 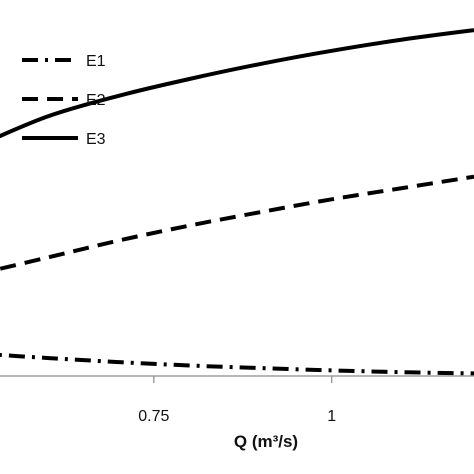 What do you see at coordinates (331, 416) in the screenshot?
I see `x-tick-label: 1` at bounding box center [331, 416].